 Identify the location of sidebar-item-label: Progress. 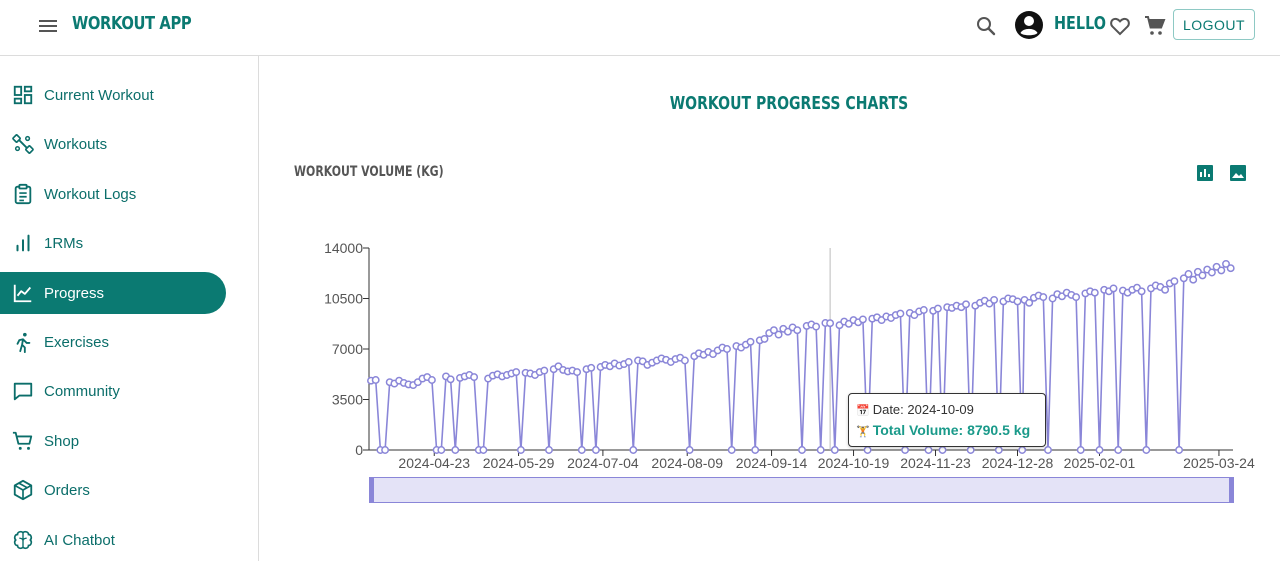
(74, 293).